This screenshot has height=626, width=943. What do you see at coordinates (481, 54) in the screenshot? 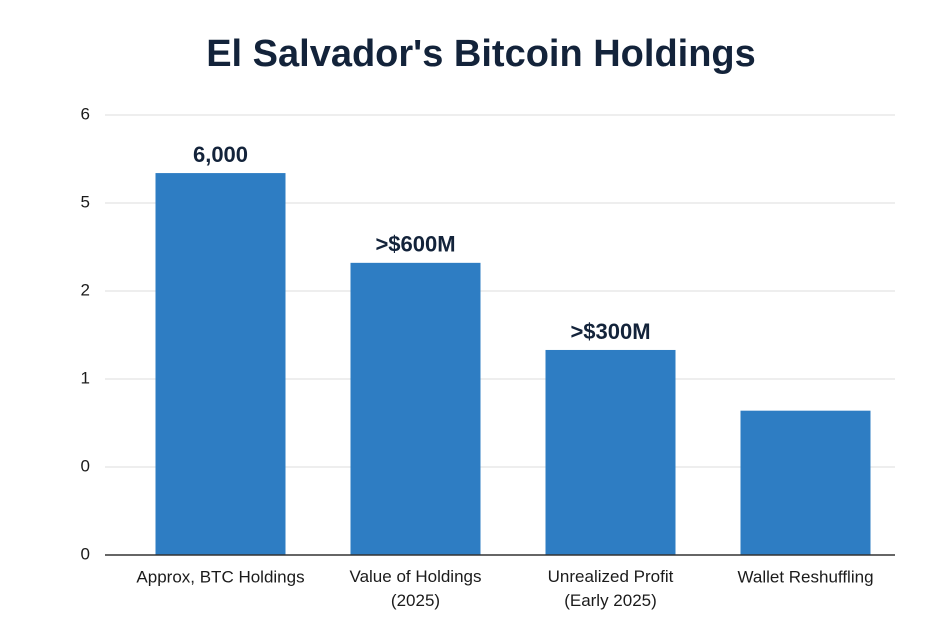
I see `chart-title: El Salvador's Bitcoin Holdings` at bounding box center [481, 54].